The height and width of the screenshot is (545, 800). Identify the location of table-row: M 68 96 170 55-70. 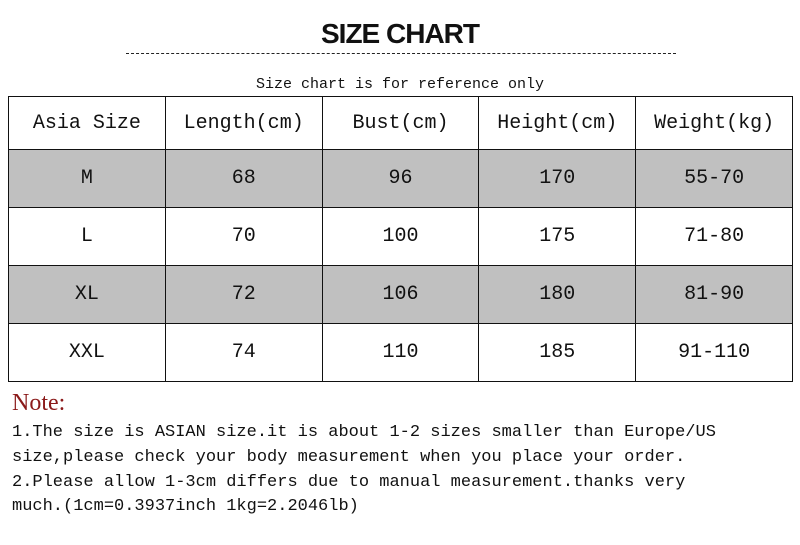
(400, 178).